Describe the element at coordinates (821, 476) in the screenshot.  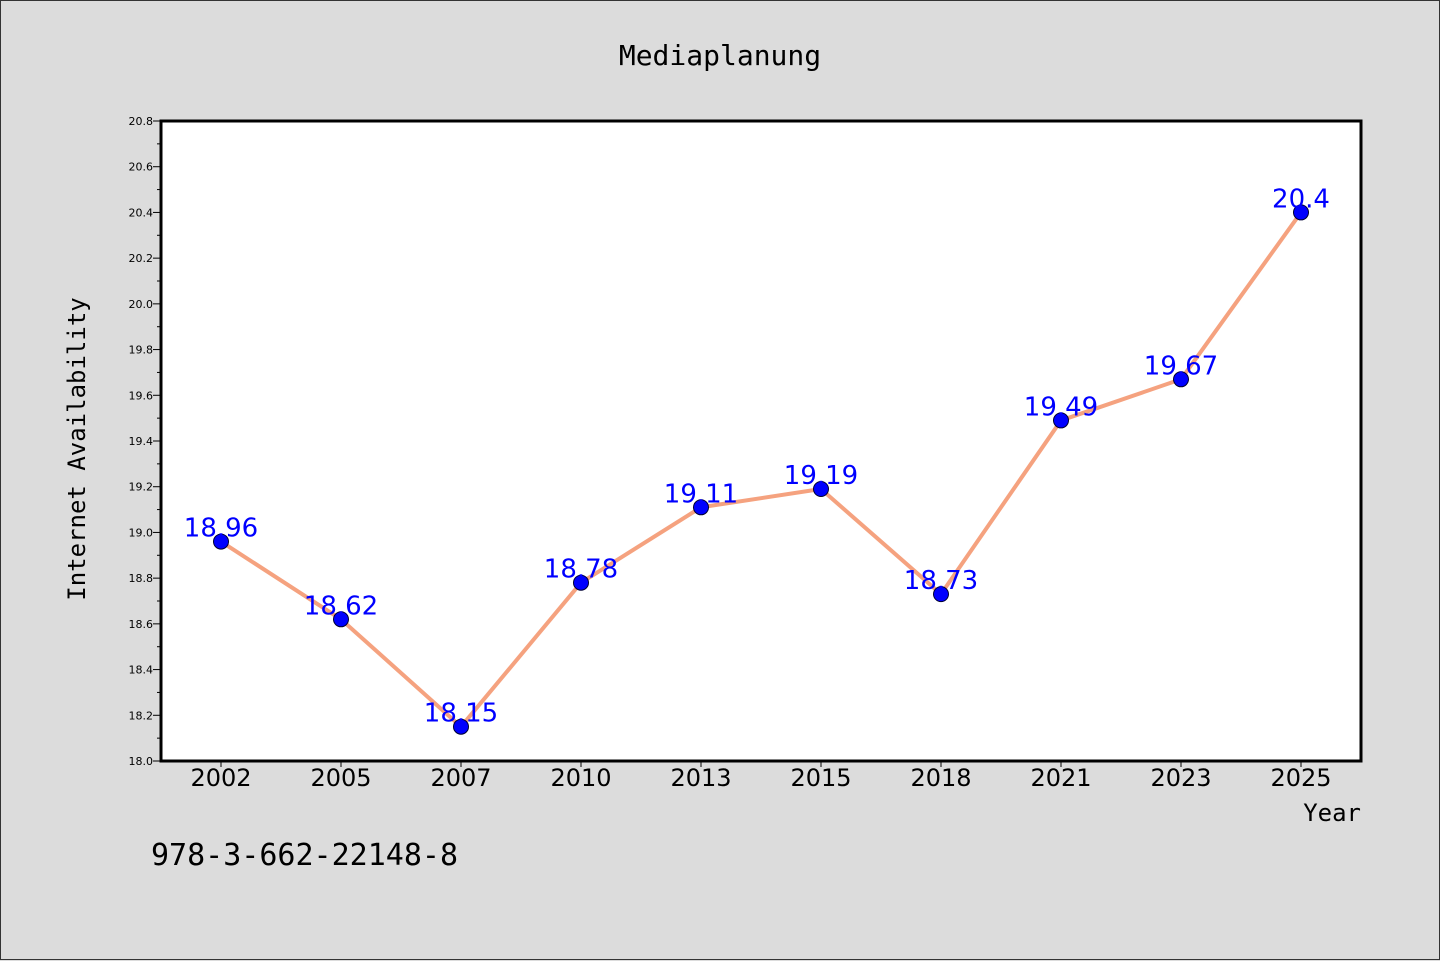
I see `data-label: 19.19` at that location.